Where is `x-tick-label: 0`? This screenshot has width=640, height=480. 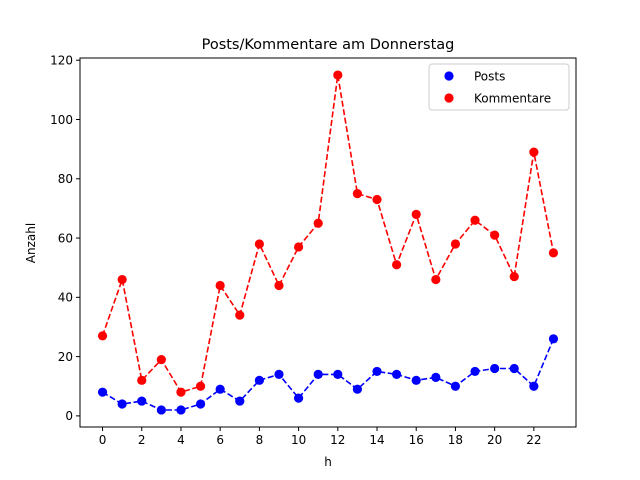
x-tick-label: 0 is located at coordinates (103, 440).